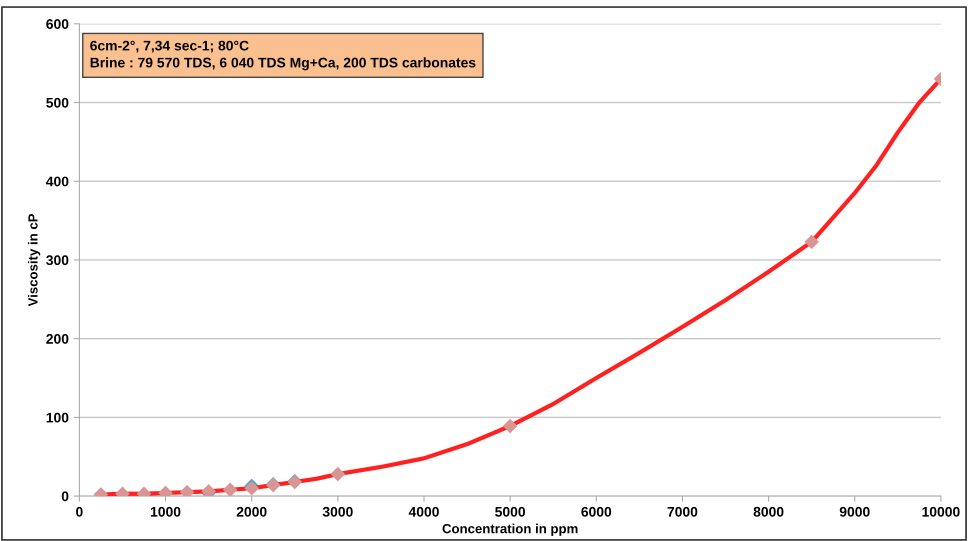 This screenshot has height=541, width=968. What do you see at coordinates (79, 511) in the screenshot?
I see `x-tick-label: 0` at bounding box center [79, 511].